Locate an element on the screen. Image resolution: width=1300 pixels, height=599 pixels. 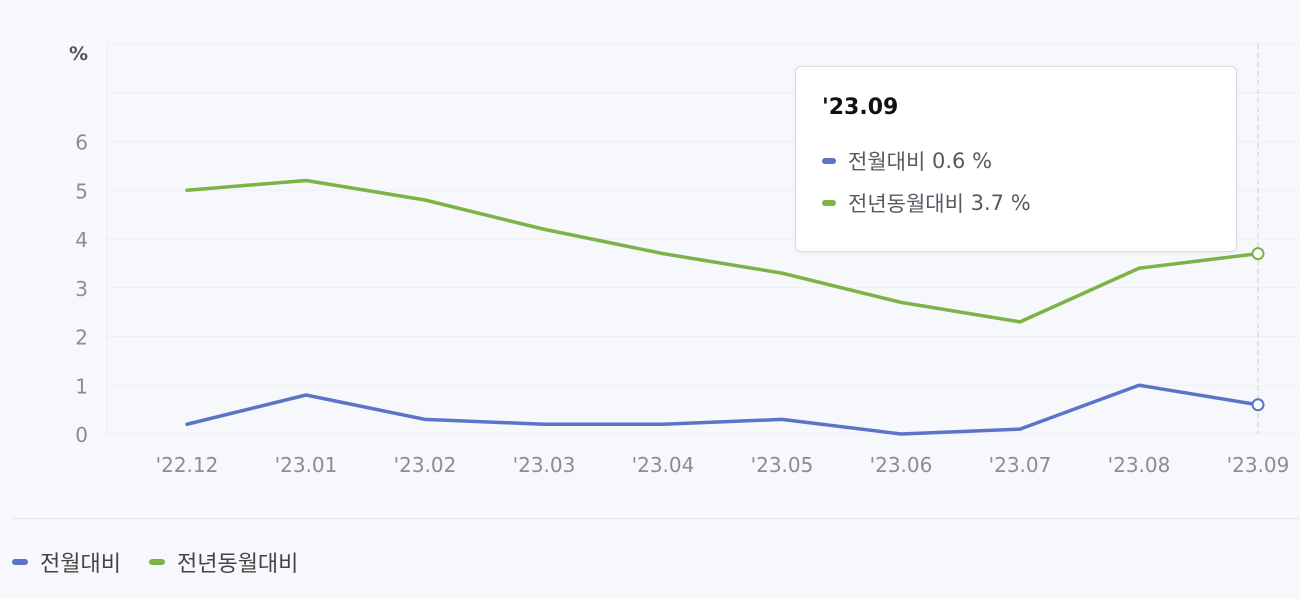
x-tick-label: '23.09 is located at coordinates (1258, 465).